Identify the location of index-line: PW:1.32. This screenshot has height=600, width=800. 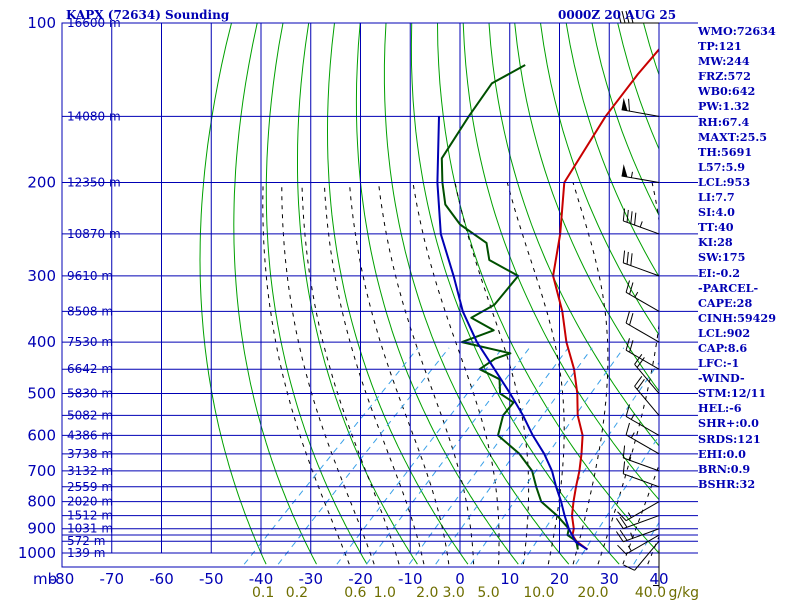
(724, 106).